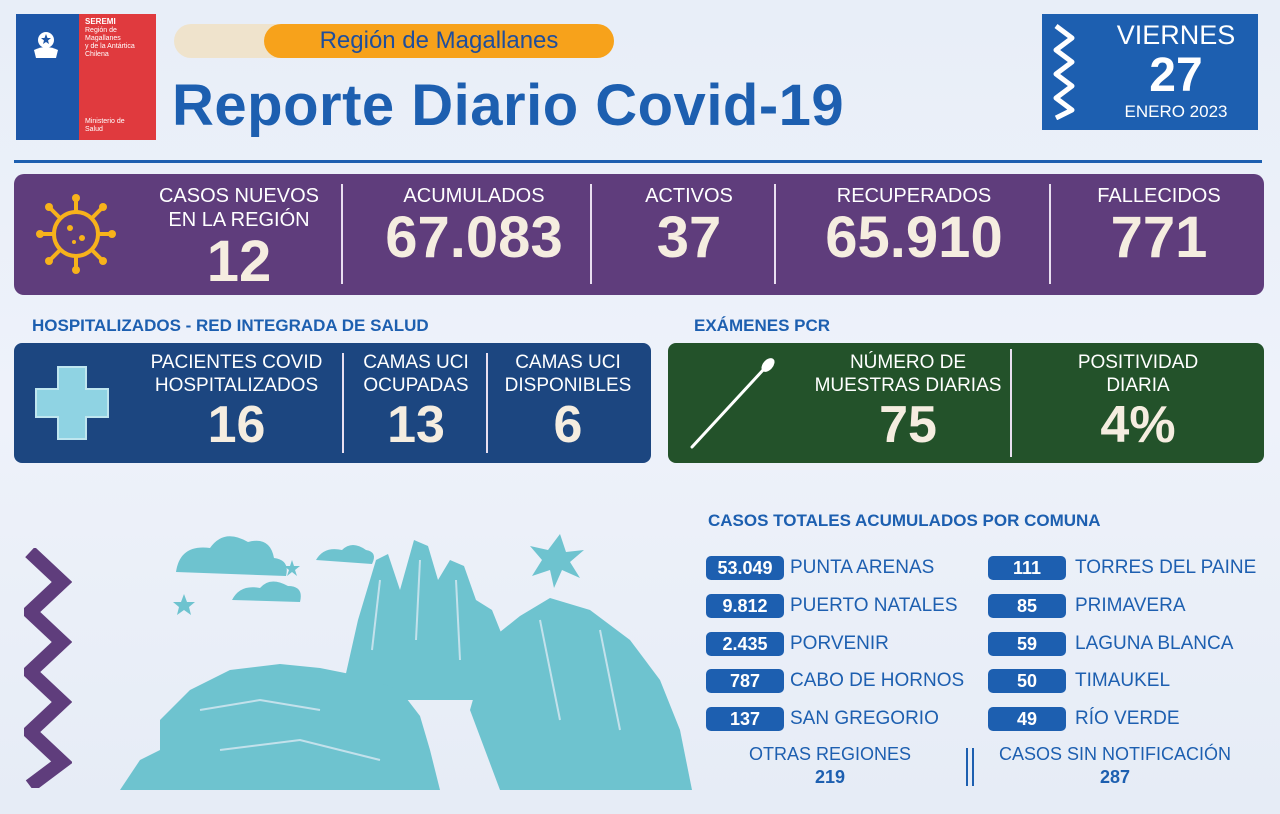 The height and width of the screenshot is (814, 1280). I want to click on hosp-uci-disponibles: CAMAS UCI DISPONIBLES 6, so click(568, 403).